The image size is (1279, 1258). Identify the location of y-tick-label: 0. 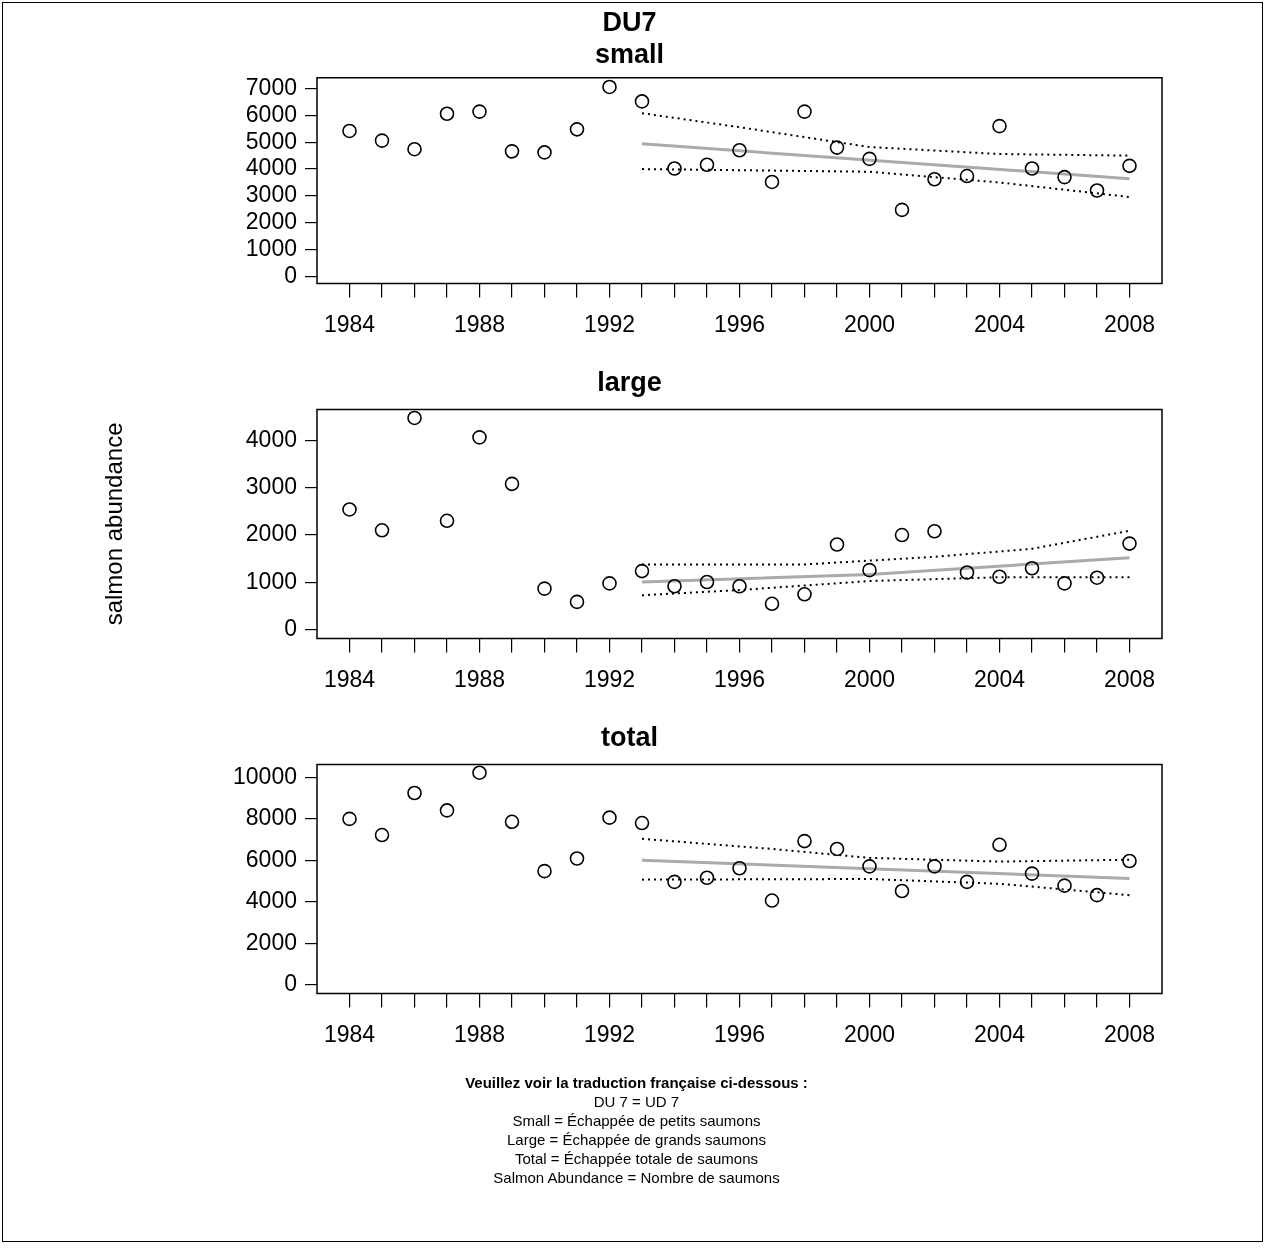
(290, 628).